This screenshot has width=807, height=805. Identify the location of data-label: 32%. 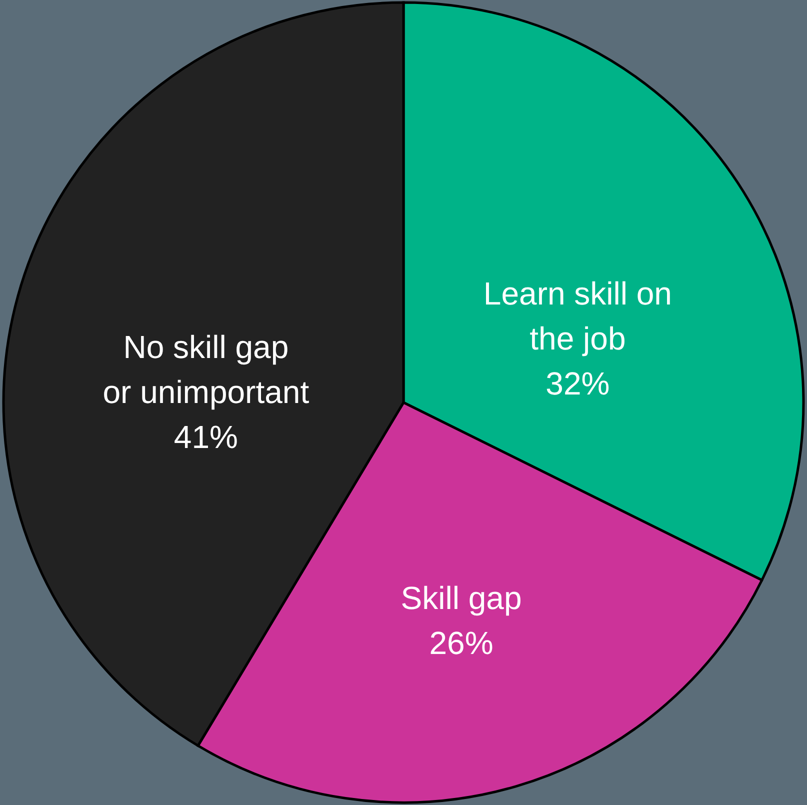
(578, 383).